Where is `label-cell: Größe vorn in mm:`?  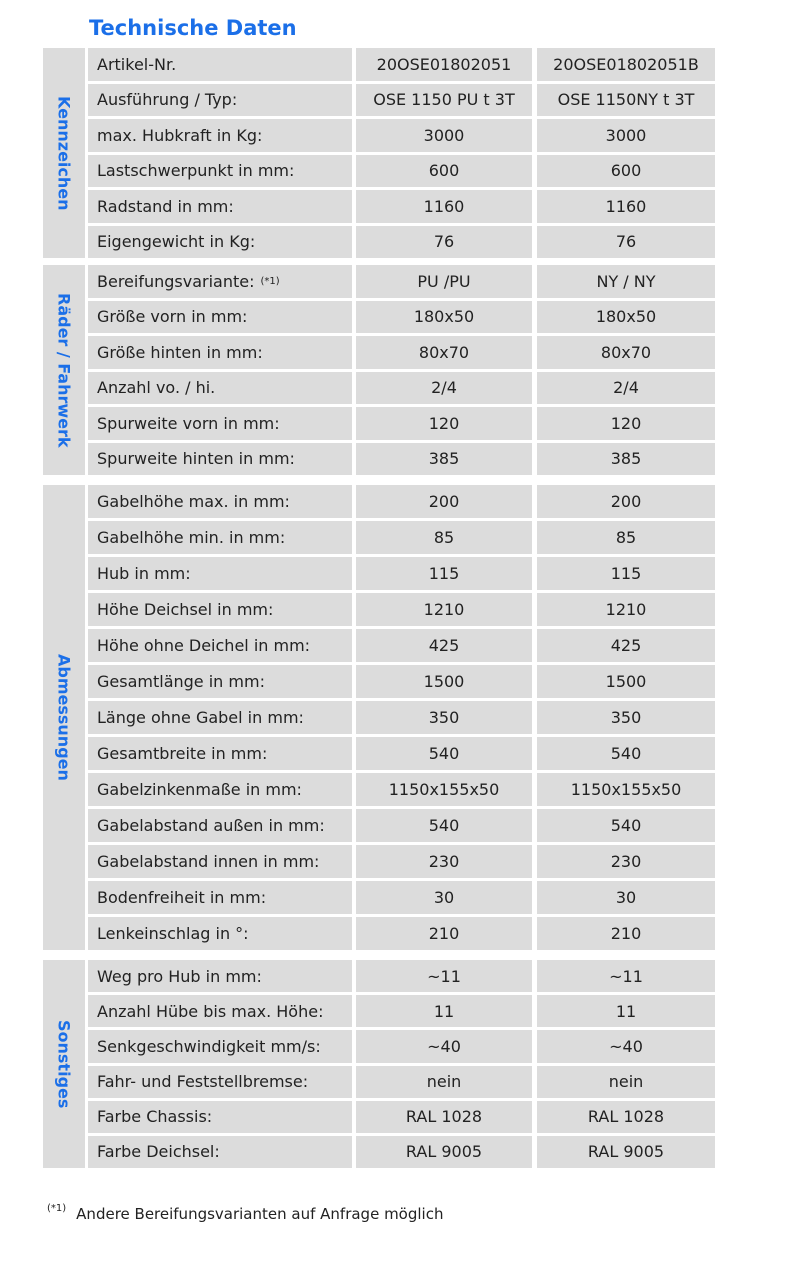
label-cell: Größe vorn in mm: is located at coordinates (220, 316).